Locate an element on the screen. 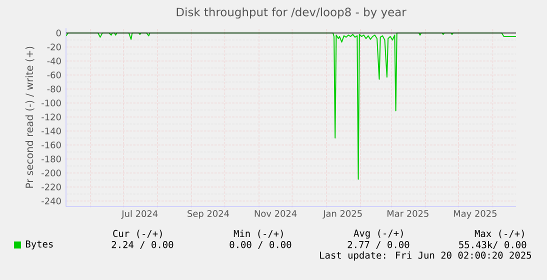 The width and height of the screenshot is (547, 280). text: Min (-/+) is located at coordinates (258, 234).